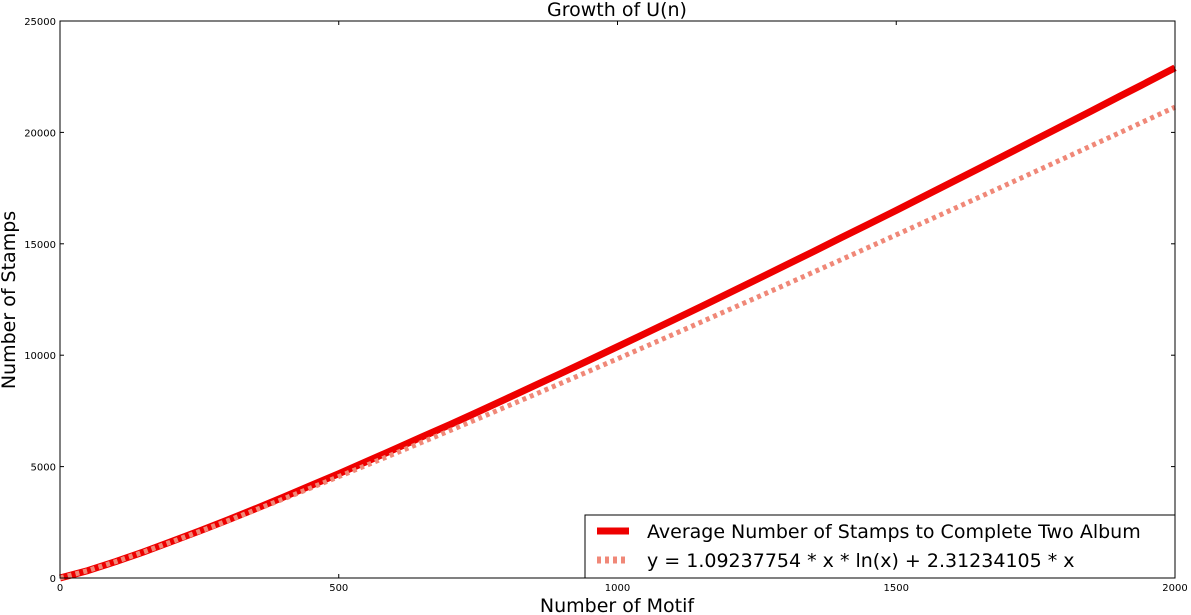 This screenshot has width=1191, height=615. I want to click on x-axis-label: Number of Motif, so click(617, 605).